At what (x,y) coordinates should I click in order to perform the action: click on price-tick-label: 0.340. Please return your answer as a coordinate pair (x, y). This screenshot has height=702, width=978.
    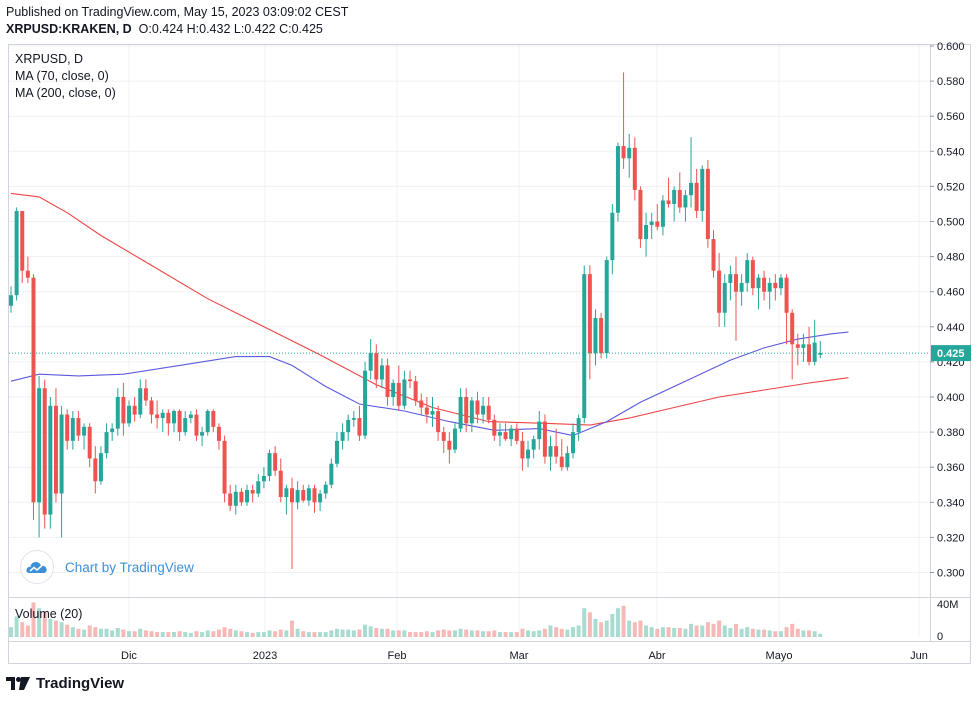
    Looking at the image, I should click on (951, 503).